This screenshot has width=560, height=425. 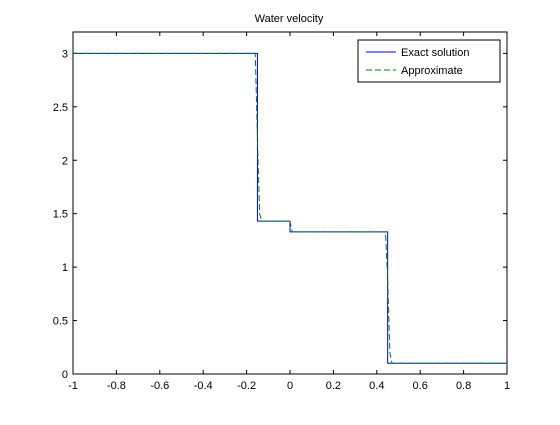 I want to click on y-tick-label: 0.5, so click(x=60, y=322).